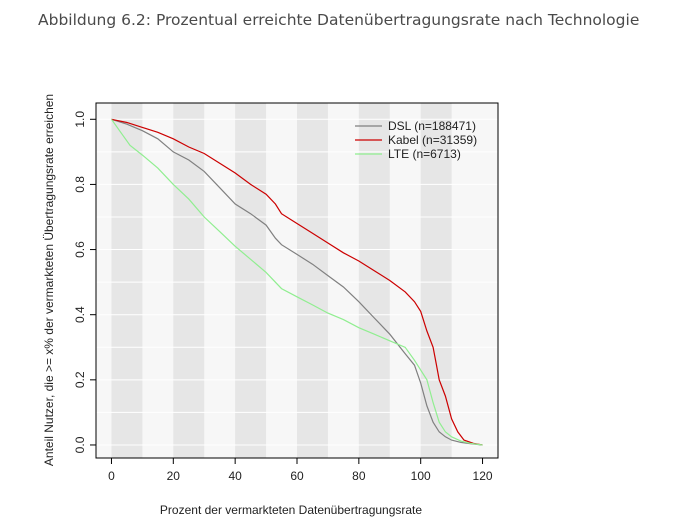 The height and width of the screenshot is (532, 685). Describe the element at coordinates (84, 282) in the screenshot. I see `y-axis: 0.0 0.2 0.4 0.6 0.8 1.0` at that location.